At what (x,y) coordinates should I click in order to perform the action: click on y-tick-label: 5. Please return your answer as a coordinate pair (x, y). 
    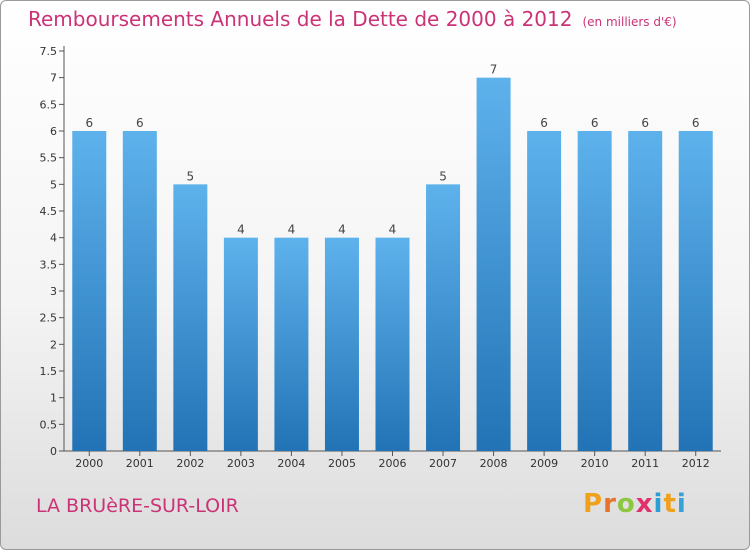
    Looking at the image, I should click on (53, 184).